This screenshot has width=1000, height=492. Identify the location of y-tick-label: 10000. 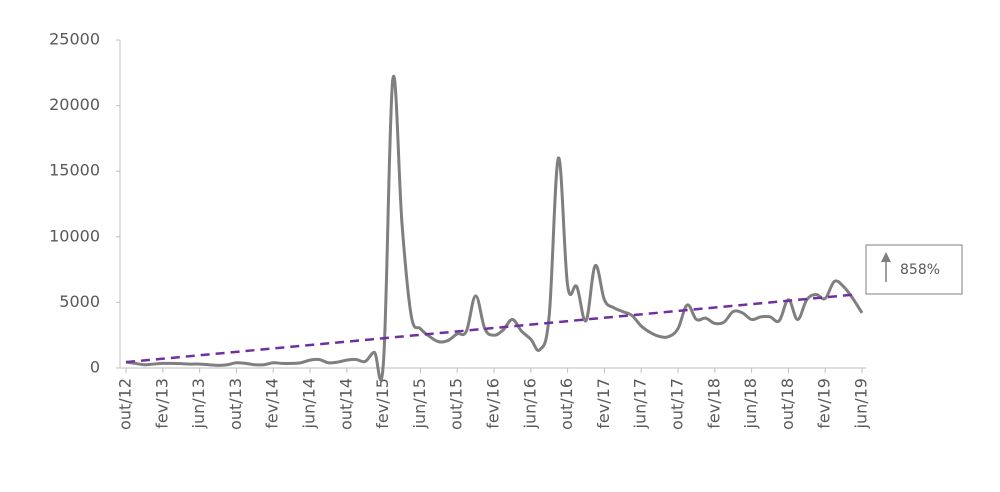
(74, 235).